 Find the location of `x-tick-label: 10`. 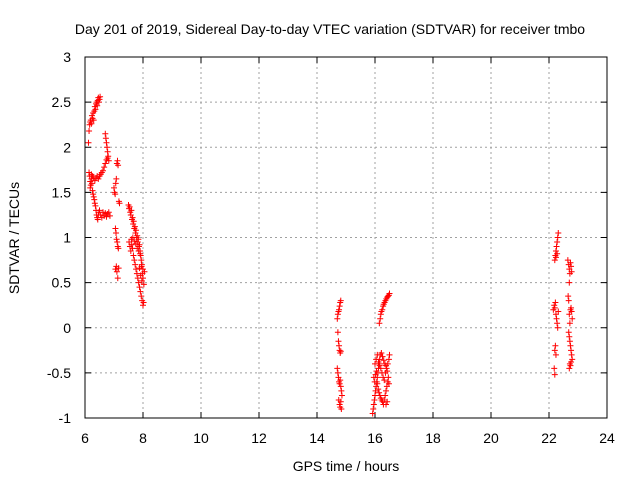

x-tick-label: 10 is located at coordinates (201, 438).